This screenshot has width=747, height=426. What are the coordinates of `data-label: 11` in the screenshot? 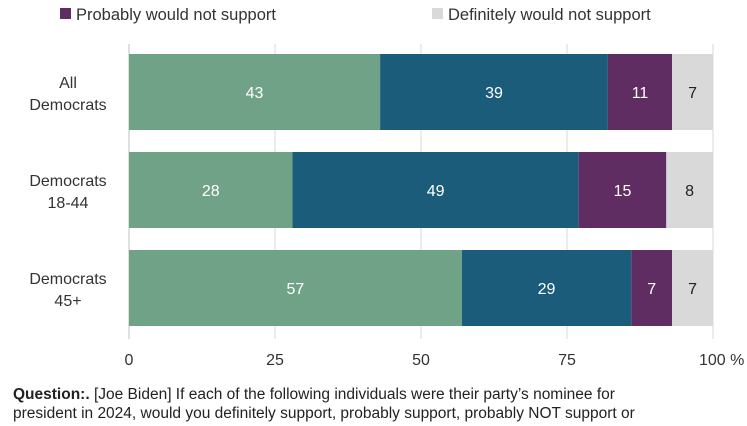 It's located at (640, 93).